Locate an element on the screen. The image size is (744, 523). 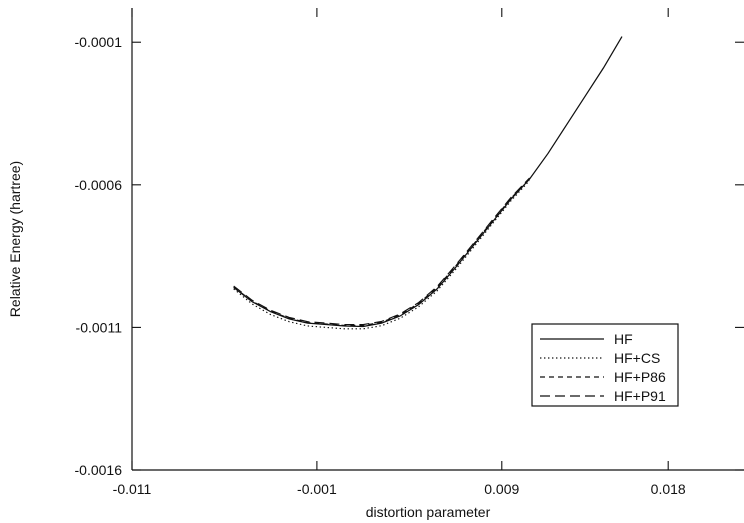
x-tick-label: -0.001 is located at coordinates (317, 489).